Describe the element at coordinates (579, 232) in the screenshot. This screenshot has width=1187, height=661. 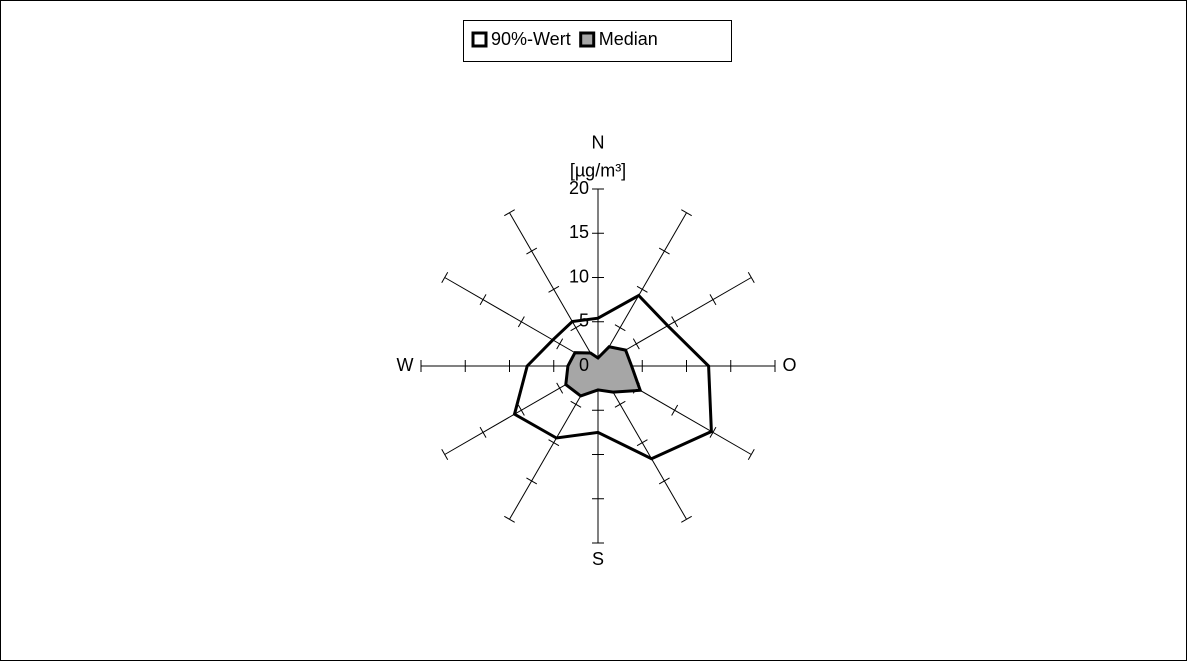
I see `y-tick-label: 15` at that location.